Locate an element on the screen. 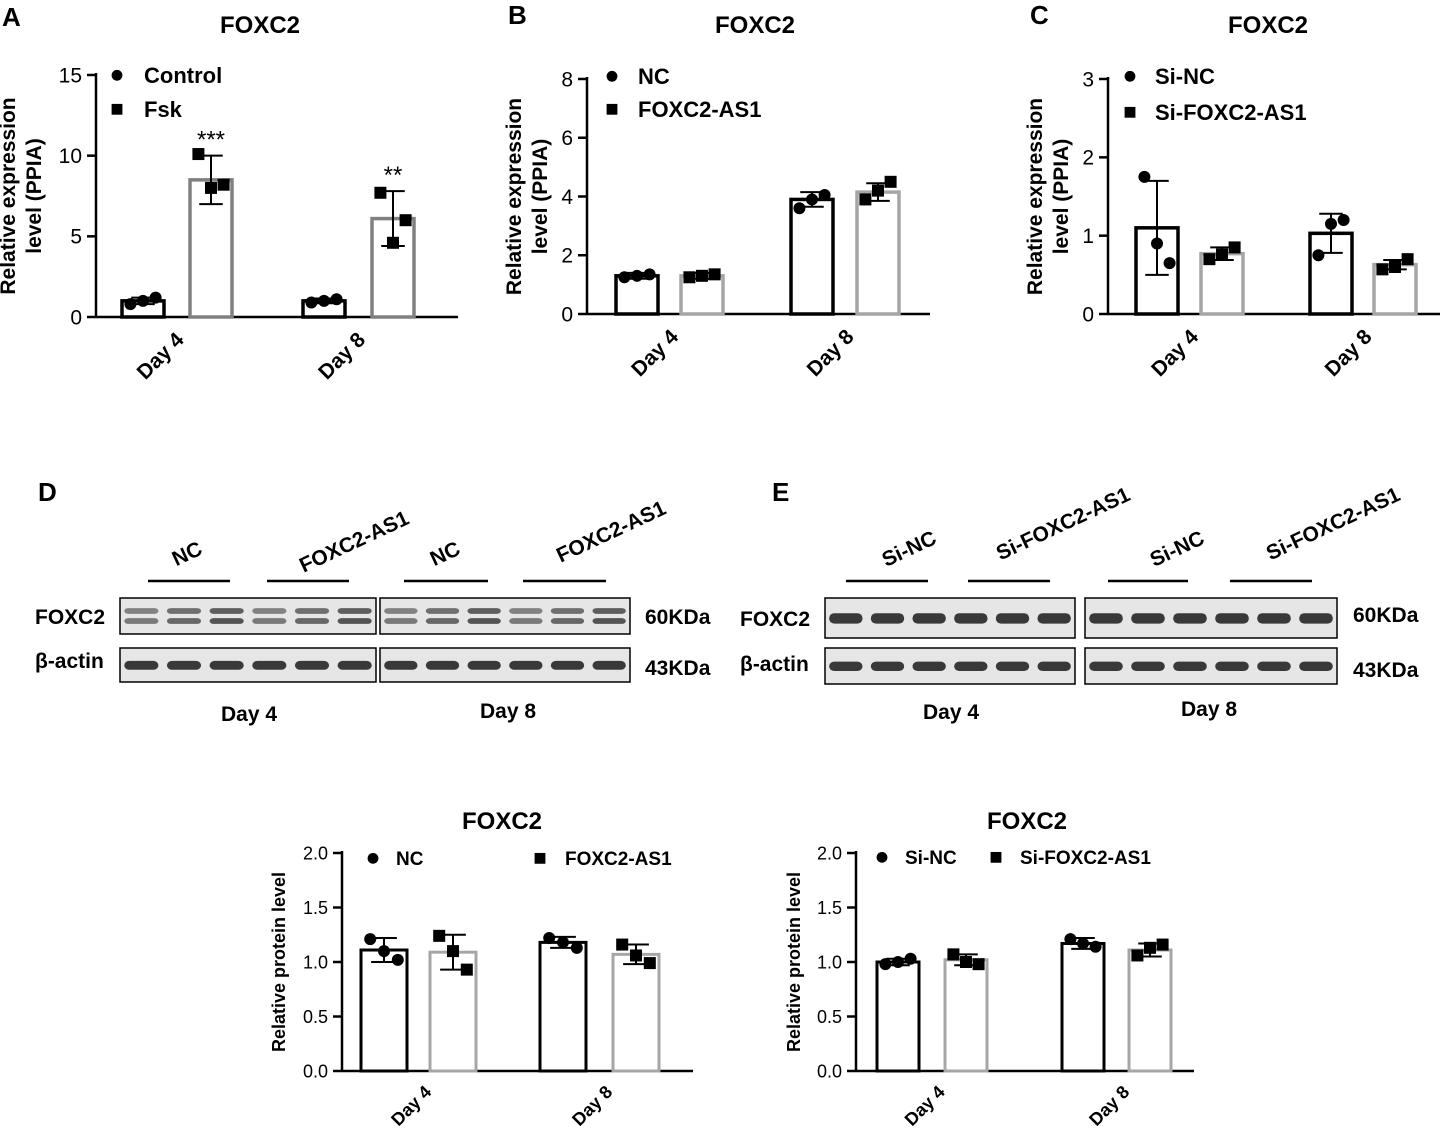 This screenshot has width=1443, height=1138. bar-G-si-foxc2-as1-day8 is located at coordinates (1150, 1010).